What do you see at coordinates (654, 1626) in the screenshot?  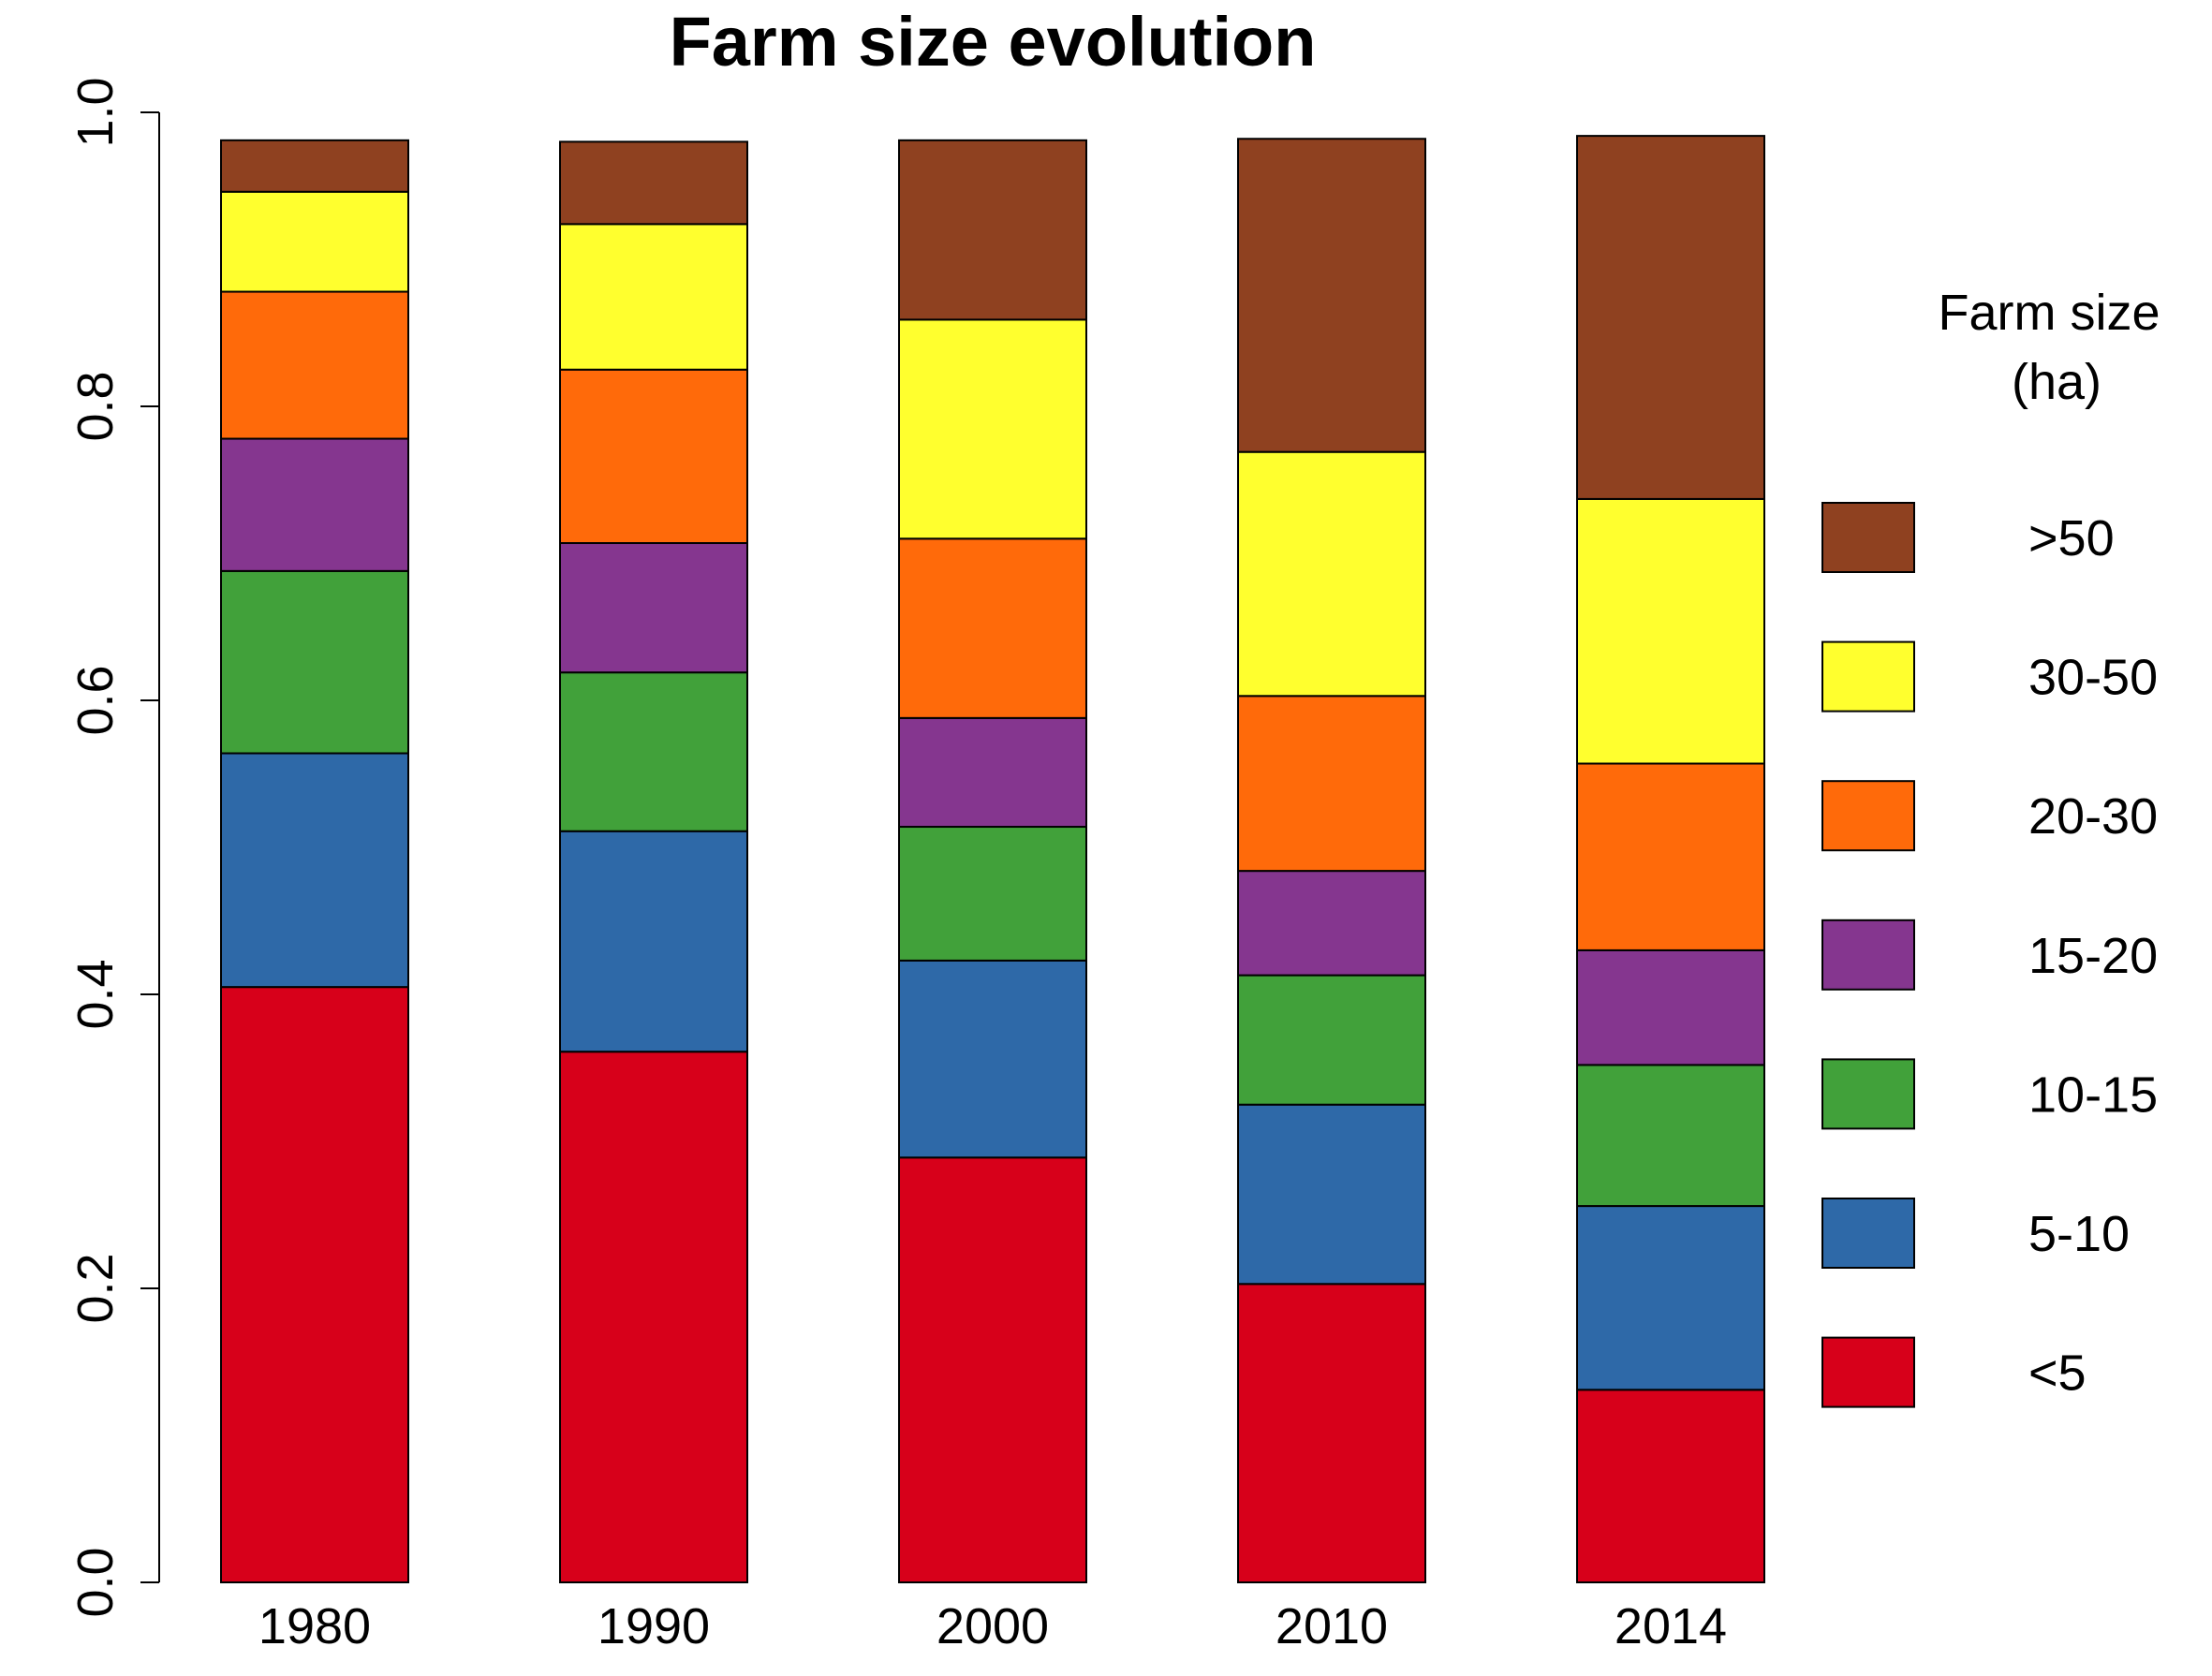 I see `x-tick-label: 1990` at bounding box center [654, 1626].